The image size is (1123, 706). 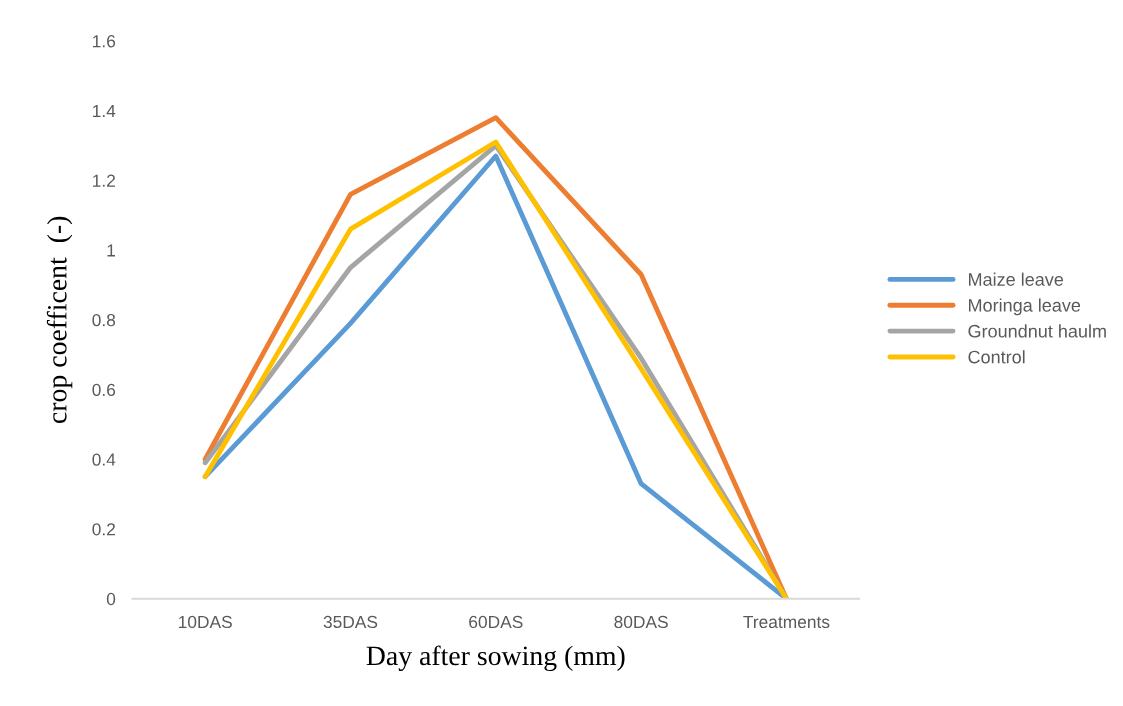 I want to click on y-tick-label: 0, so click(x=111, y=599).